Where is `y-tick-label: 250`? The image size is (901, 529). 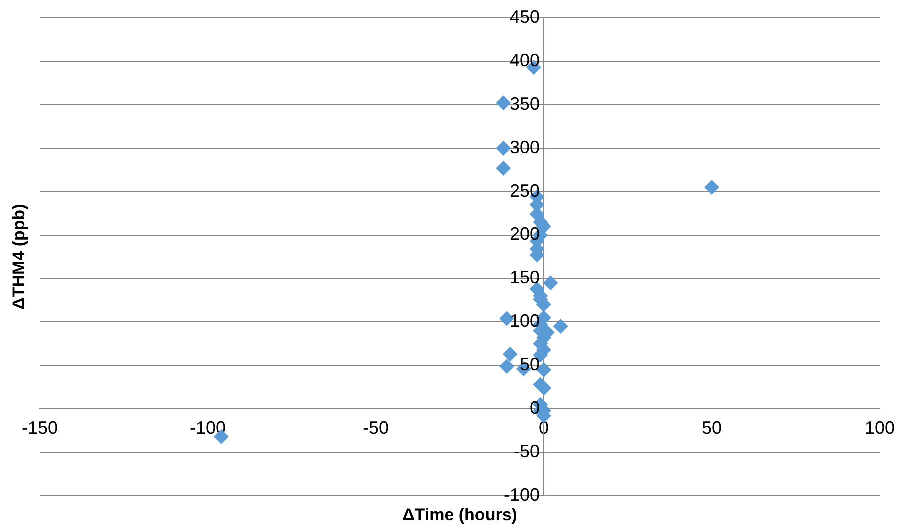 y-tick-label: 250 is located at coordinates (525, 190).